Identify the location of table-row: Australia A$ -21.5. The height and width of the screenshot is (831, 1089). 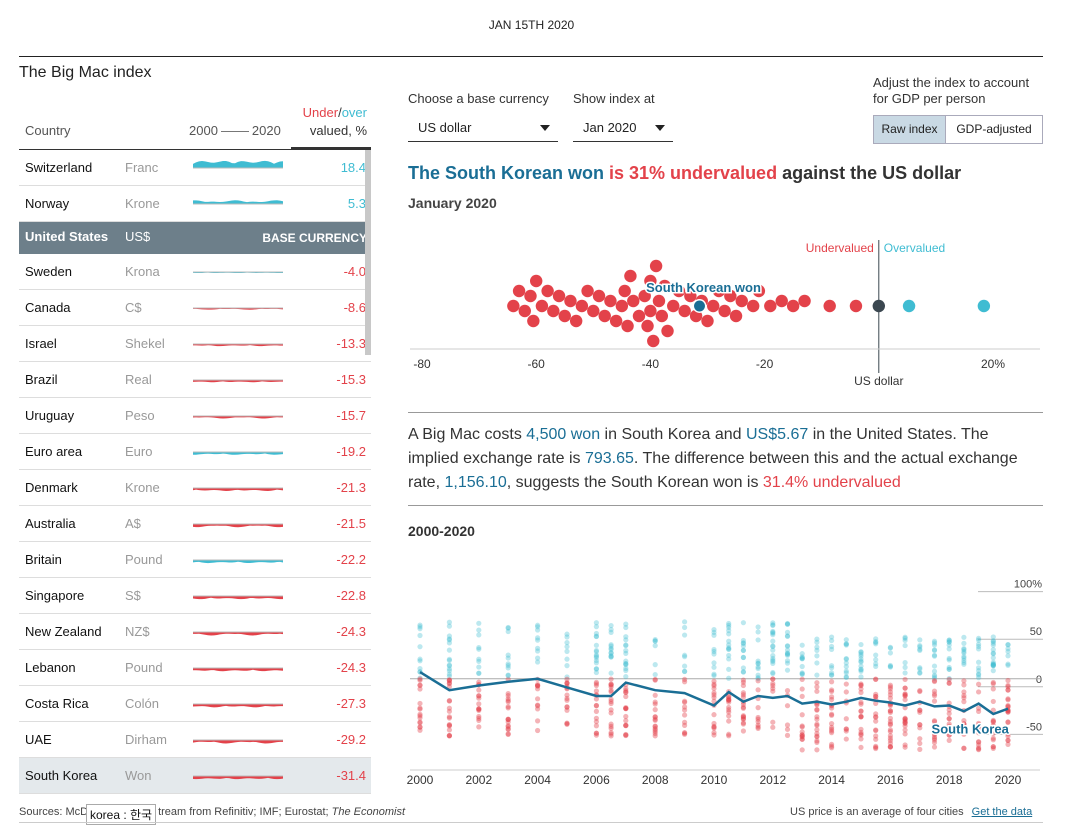
(195, 524).